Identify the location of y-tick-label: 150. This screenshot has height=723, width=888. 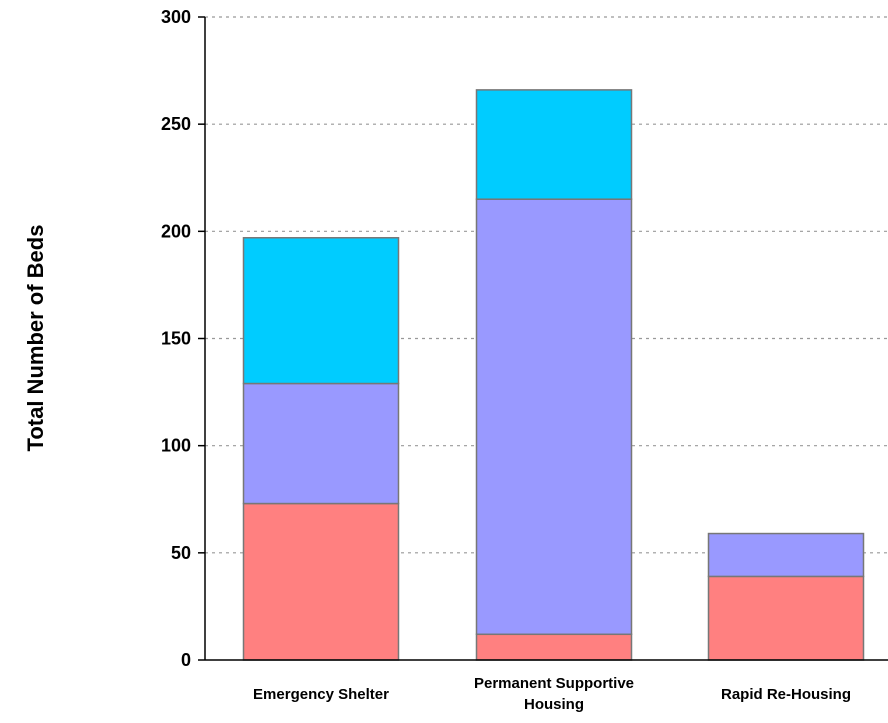
(176, 339).